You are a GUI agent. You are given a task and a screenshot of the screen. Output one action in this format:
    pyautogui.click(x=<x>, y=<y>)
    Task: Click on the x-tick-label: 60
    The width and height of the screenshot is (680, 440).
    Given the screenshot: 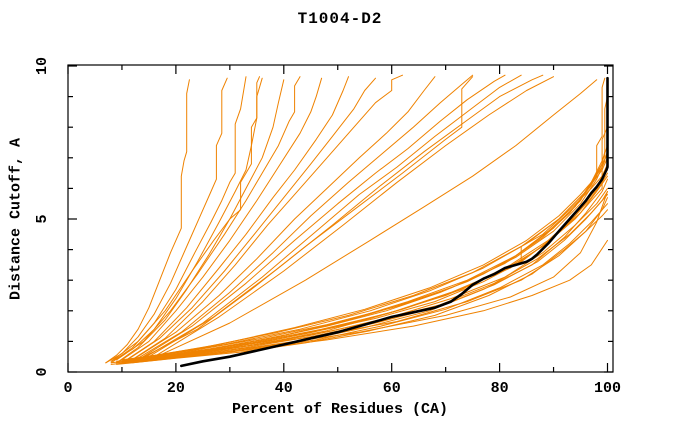 What is the action you would take?
    pyautogui.click(x=392, y=388)
    